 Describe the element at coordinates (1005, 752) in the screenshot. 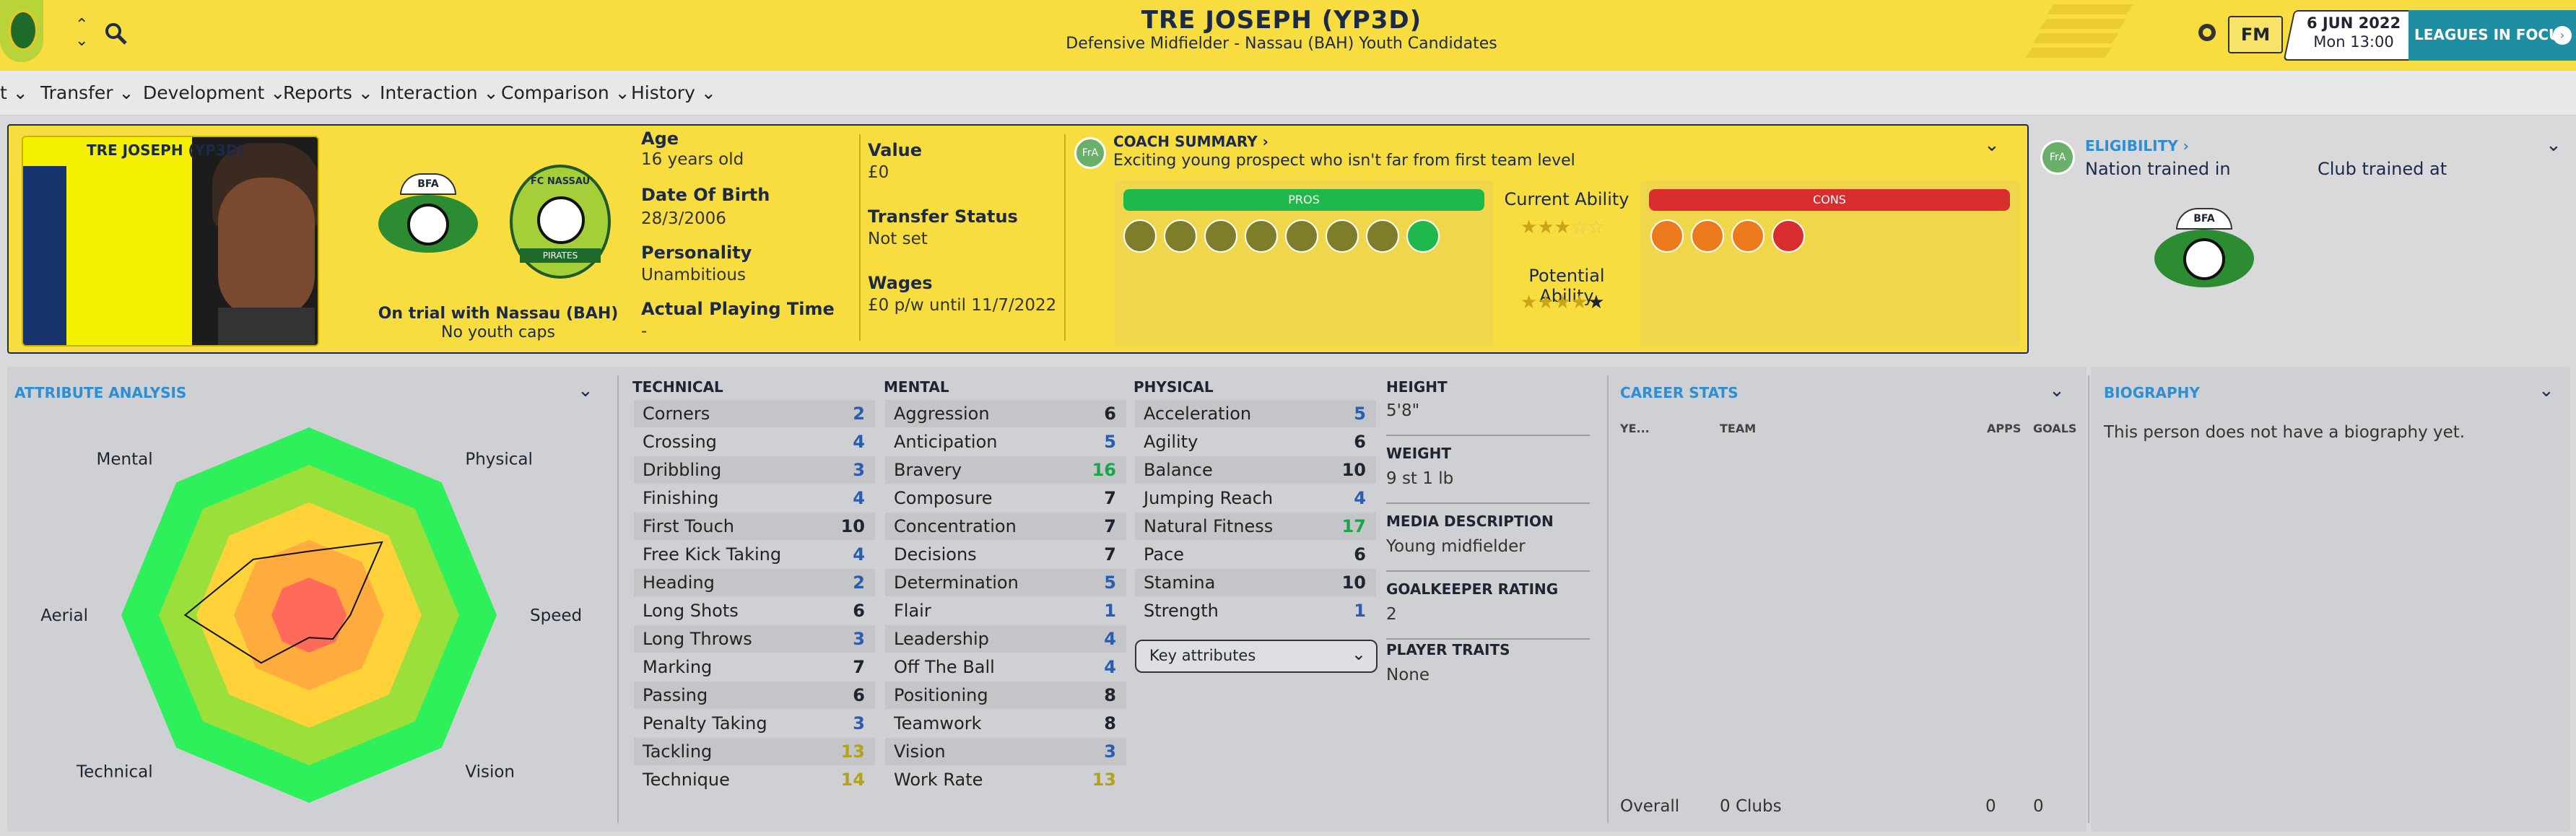

I see `attribute-row: Vision 3` at that location.